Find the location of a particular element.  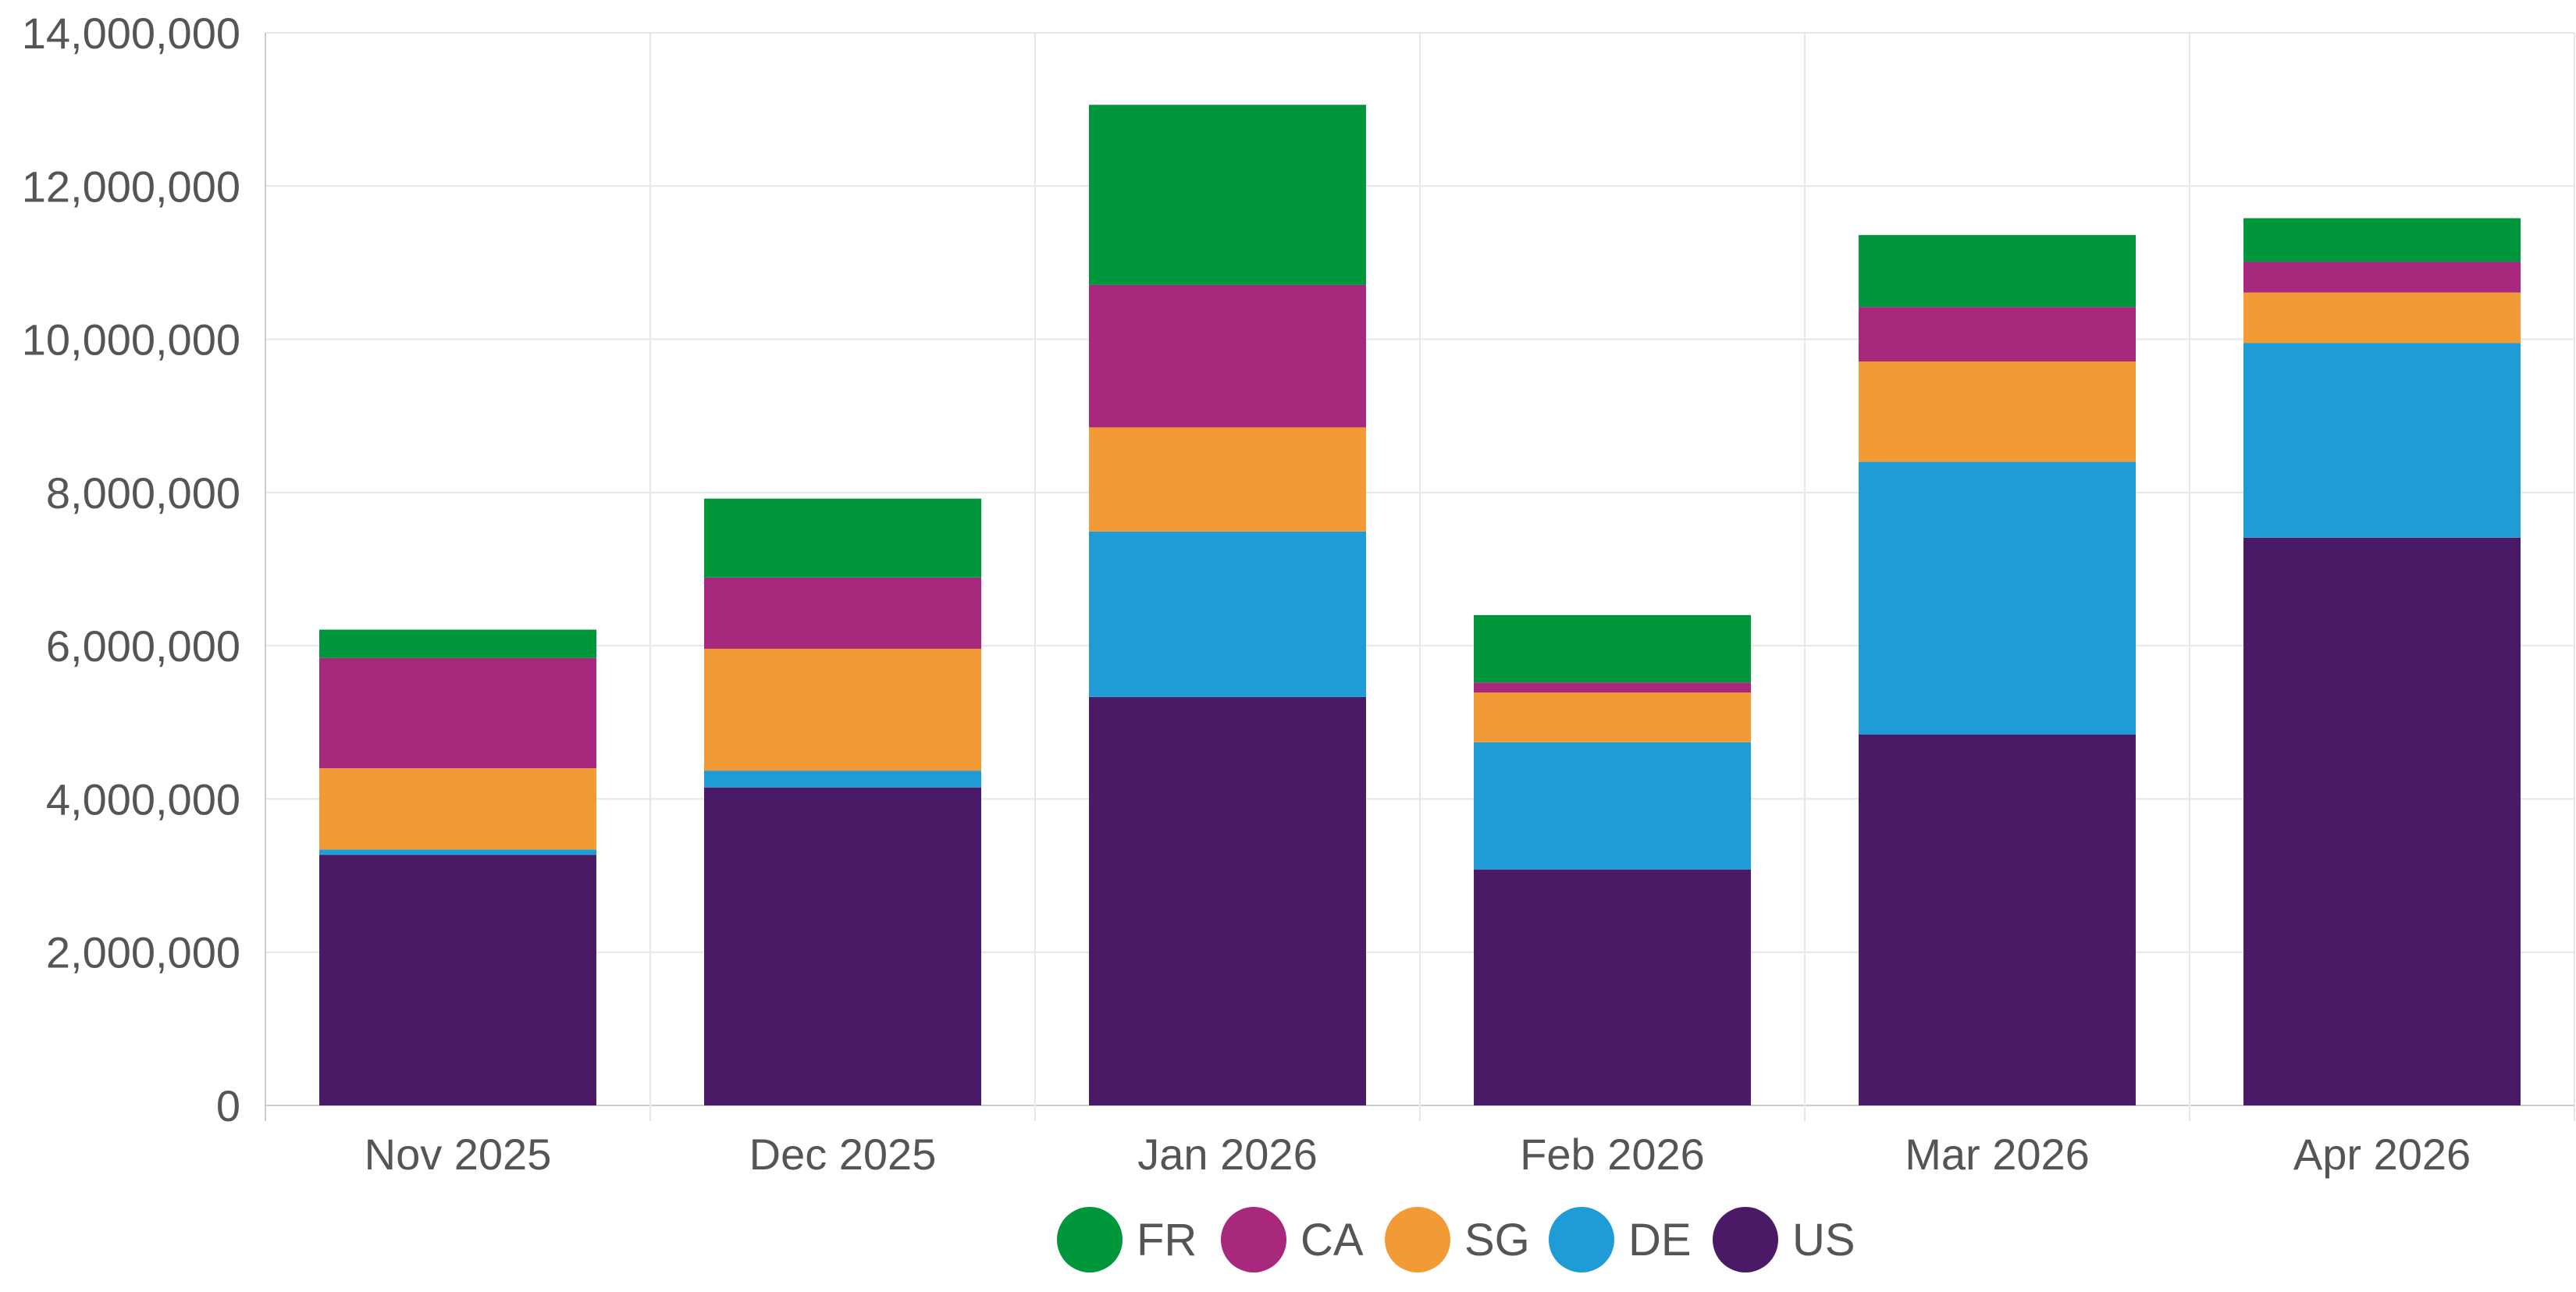

y-tick-label: 10,000,000 is located at coordinates (131, 340).